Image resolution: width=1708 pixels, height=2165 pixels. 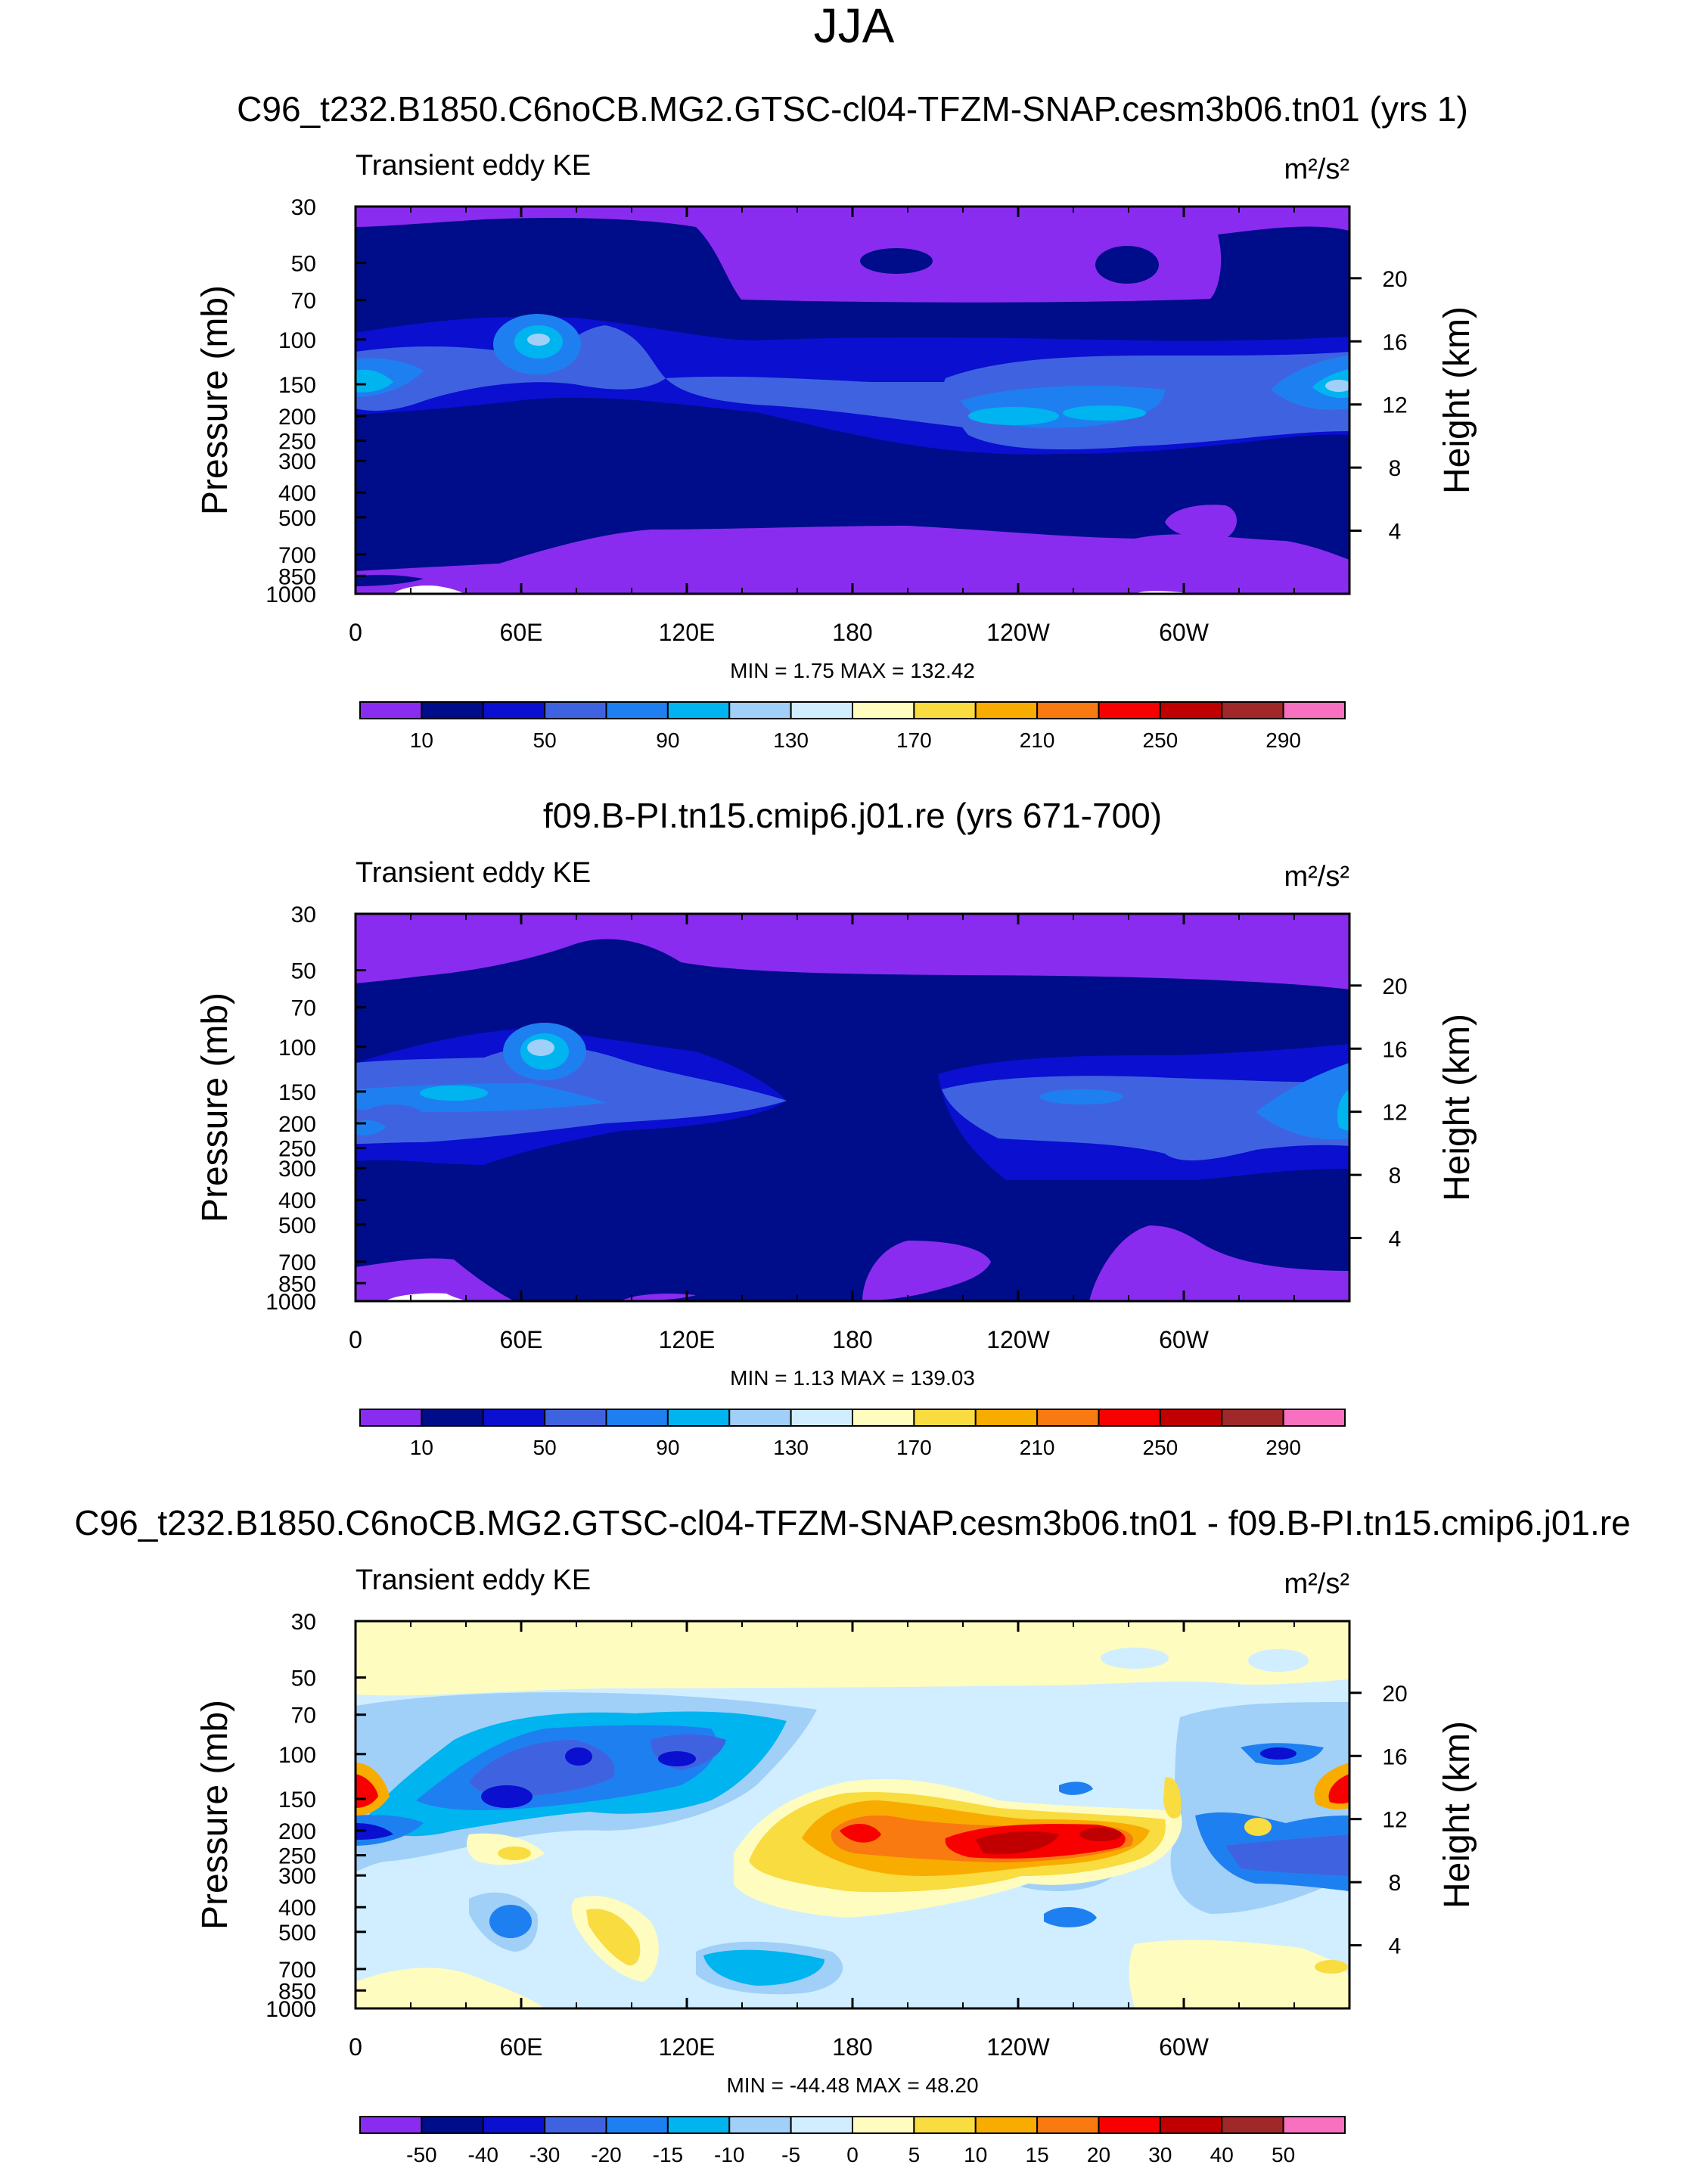 I want to click on colorbar-label: -30, so click(x=545, y=2154).